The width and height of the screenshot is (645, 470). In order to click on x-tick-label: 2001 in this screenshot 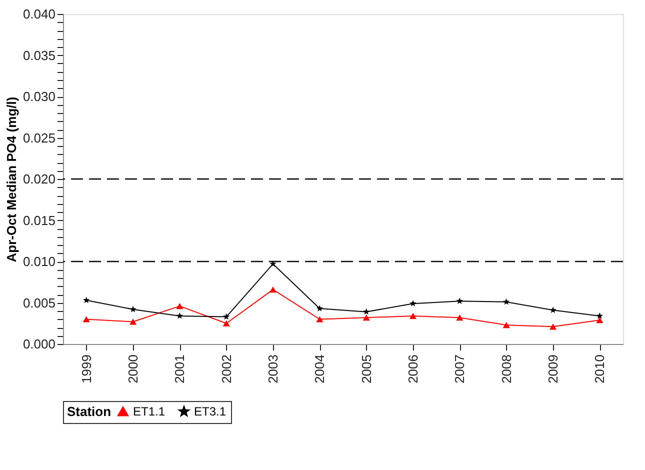, I will do `click(180, 369)`.